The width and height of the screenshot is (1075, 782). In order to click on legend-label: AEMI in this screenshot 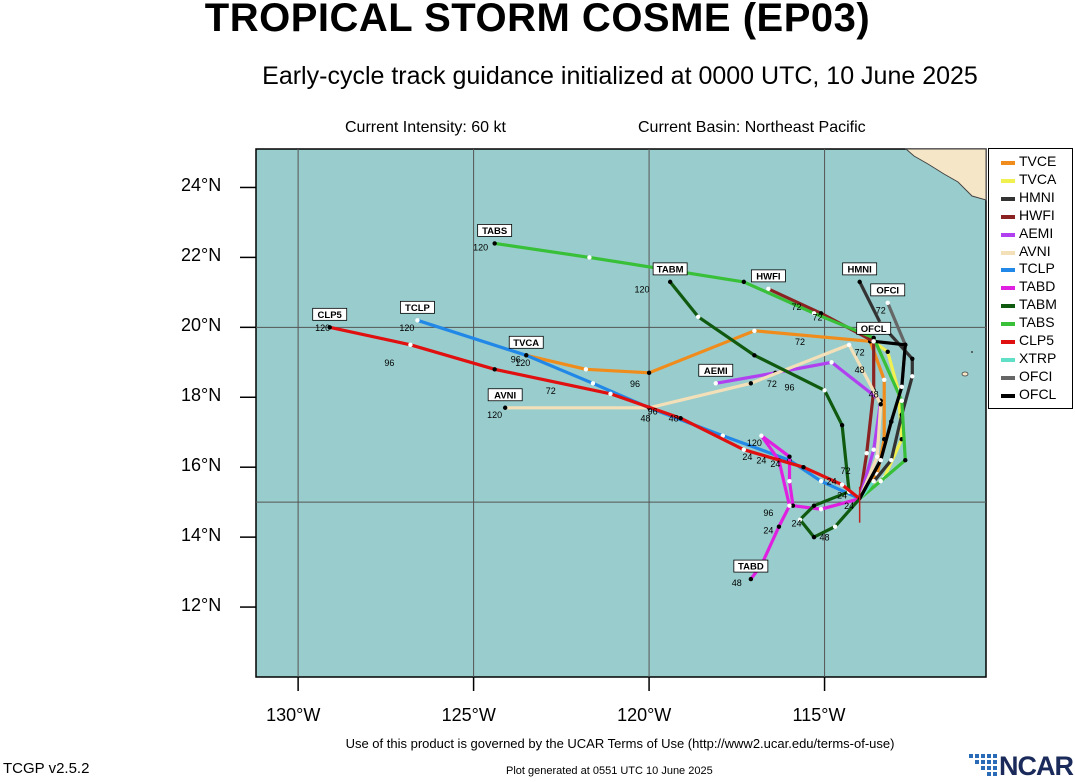, I will do `click(1036, 232)`.